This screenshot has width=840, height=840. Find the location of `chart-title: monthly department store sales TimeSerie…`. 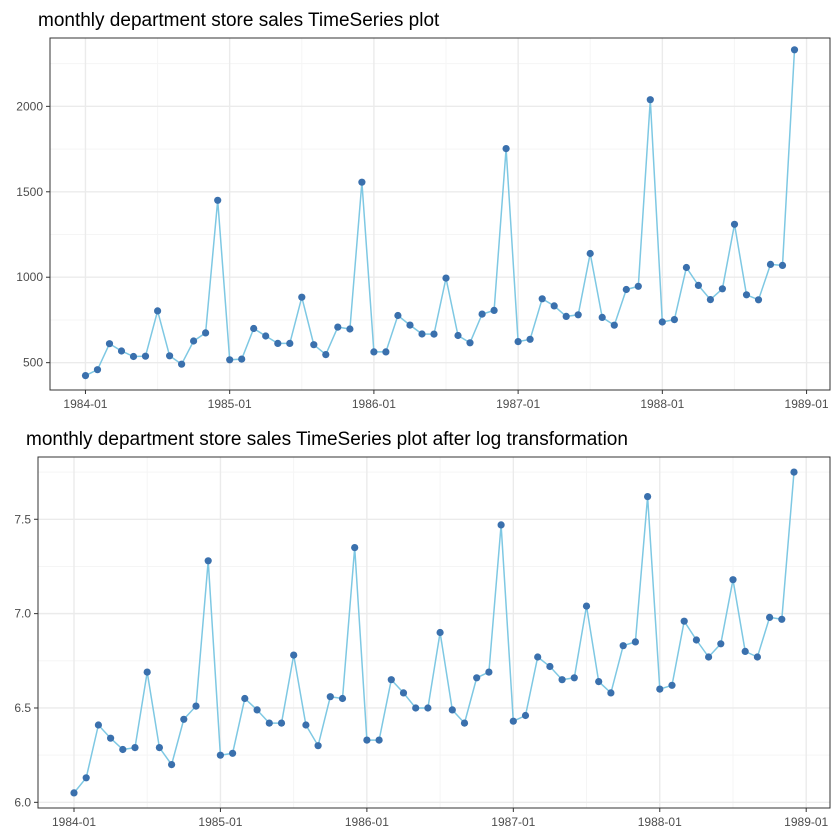

chart-title: monthly department store sales TimeSerie… is located at coordinates (239, 20).